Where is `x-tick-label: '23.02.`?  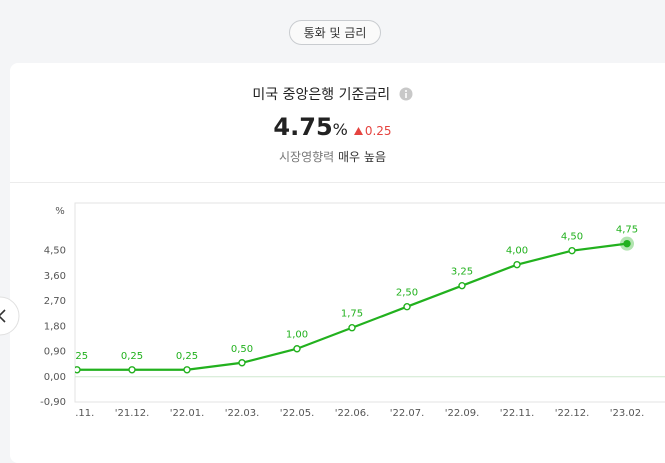 x-tick-label: '23.02. is located at coordinates (627, 413).